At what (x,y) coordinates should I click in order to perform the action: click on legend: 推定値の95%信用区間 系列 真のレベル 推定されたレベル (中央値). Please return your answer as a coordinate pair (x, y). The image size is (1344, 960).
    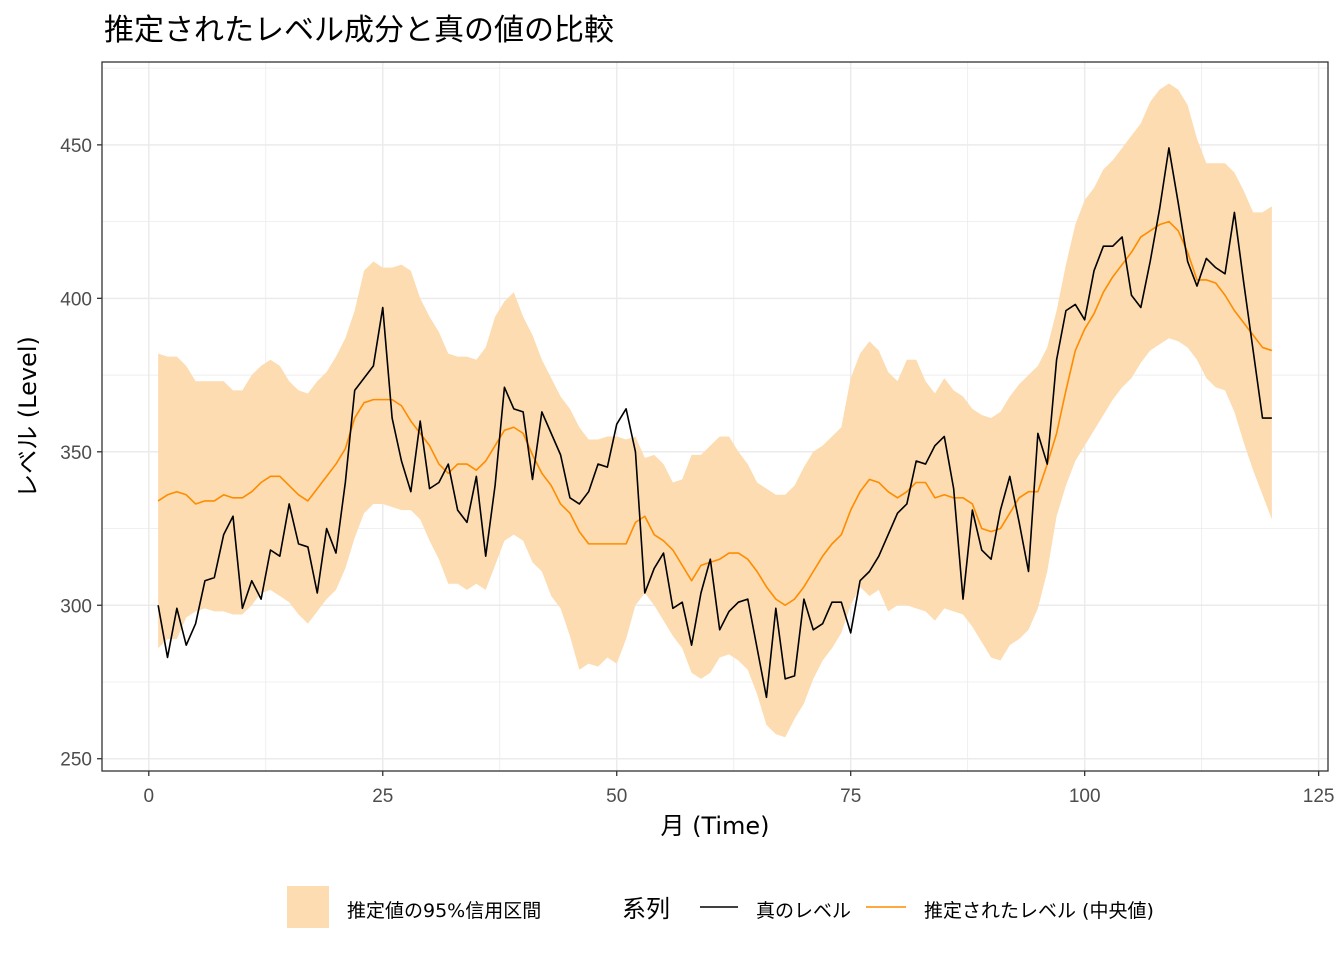
    Looking at the image, I should click on (720, 907).